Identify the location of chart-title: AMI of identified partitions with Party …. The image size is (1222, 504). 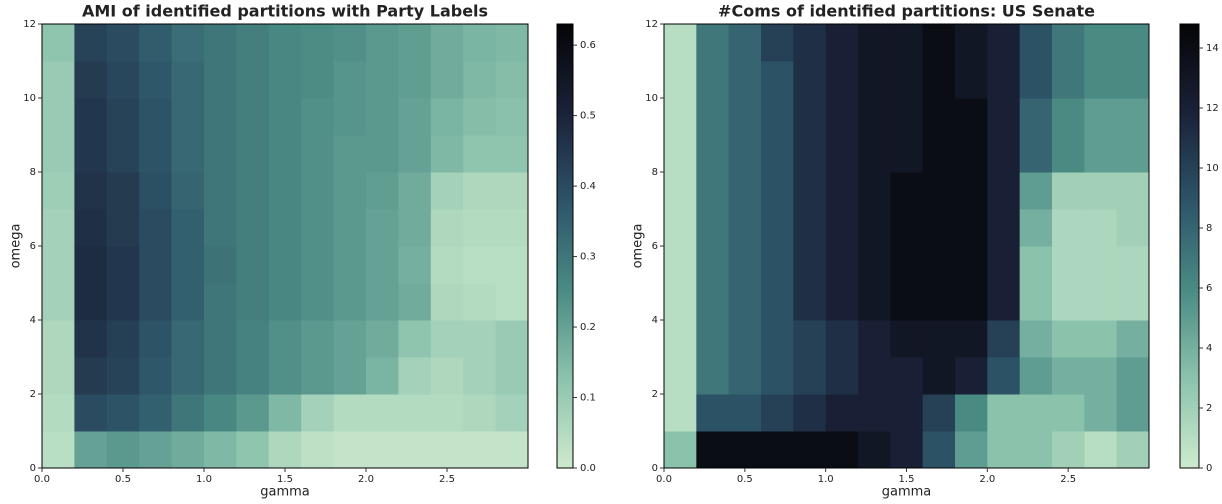
(285, 11).